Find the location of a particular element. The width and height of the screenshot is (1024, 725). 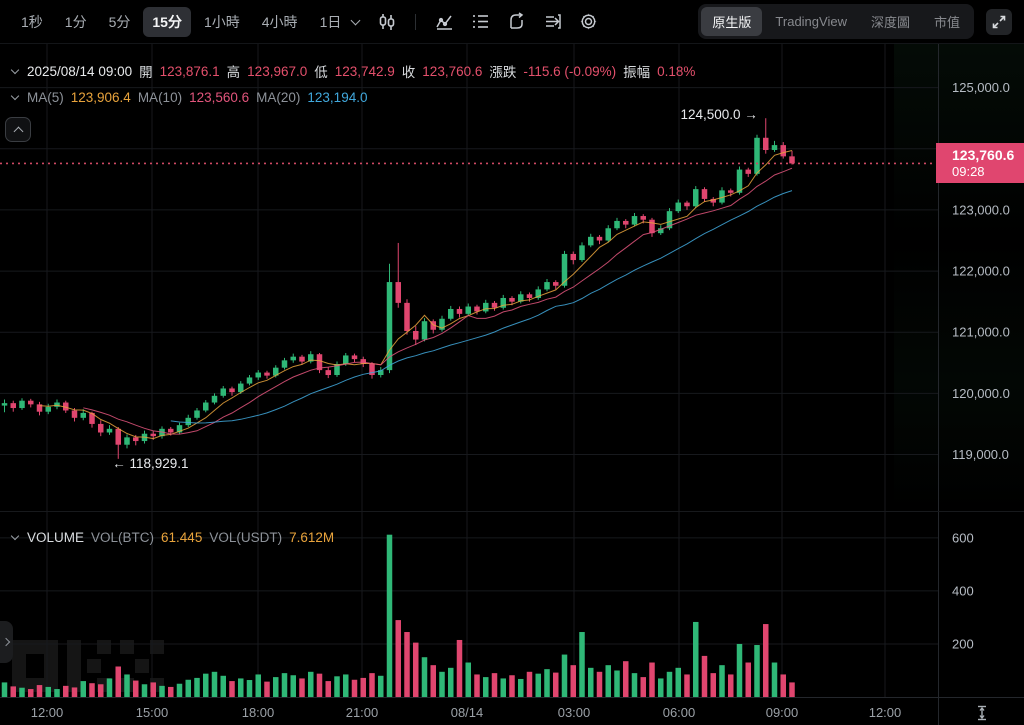

indicators-icon is located at coordinates (444, 22).